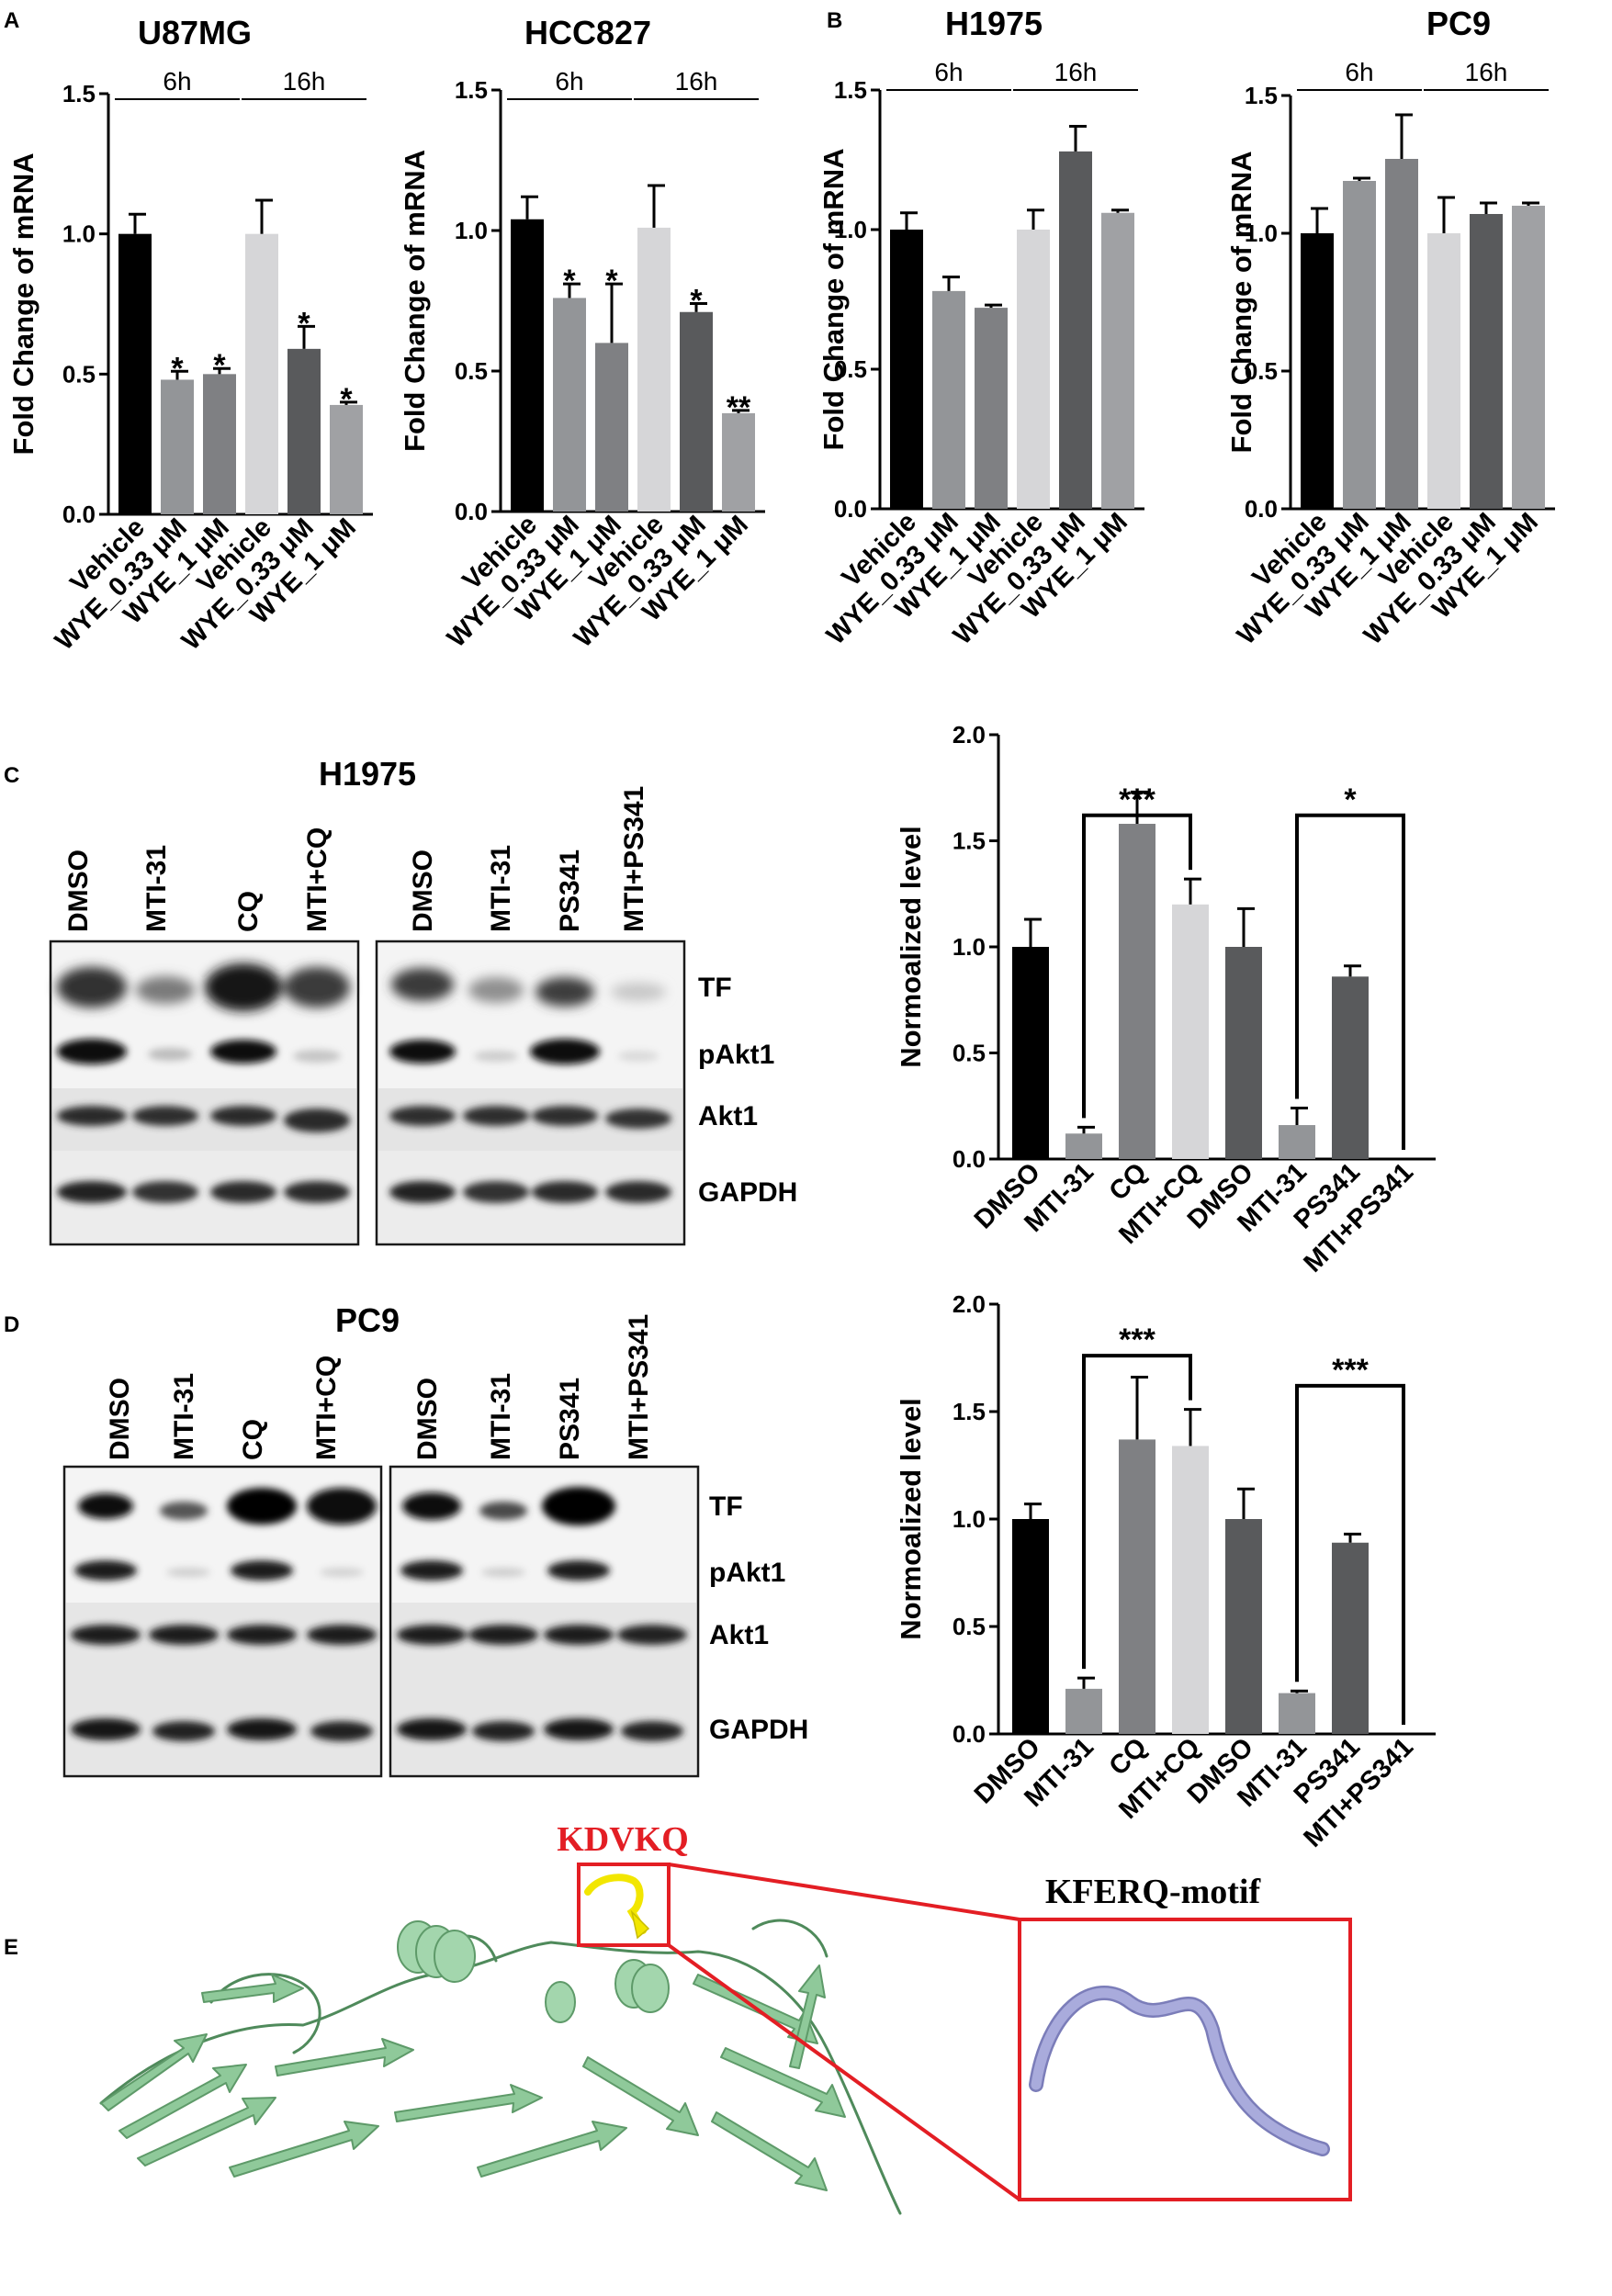  I want to click on bracket-label: *, so click(1350, 799).